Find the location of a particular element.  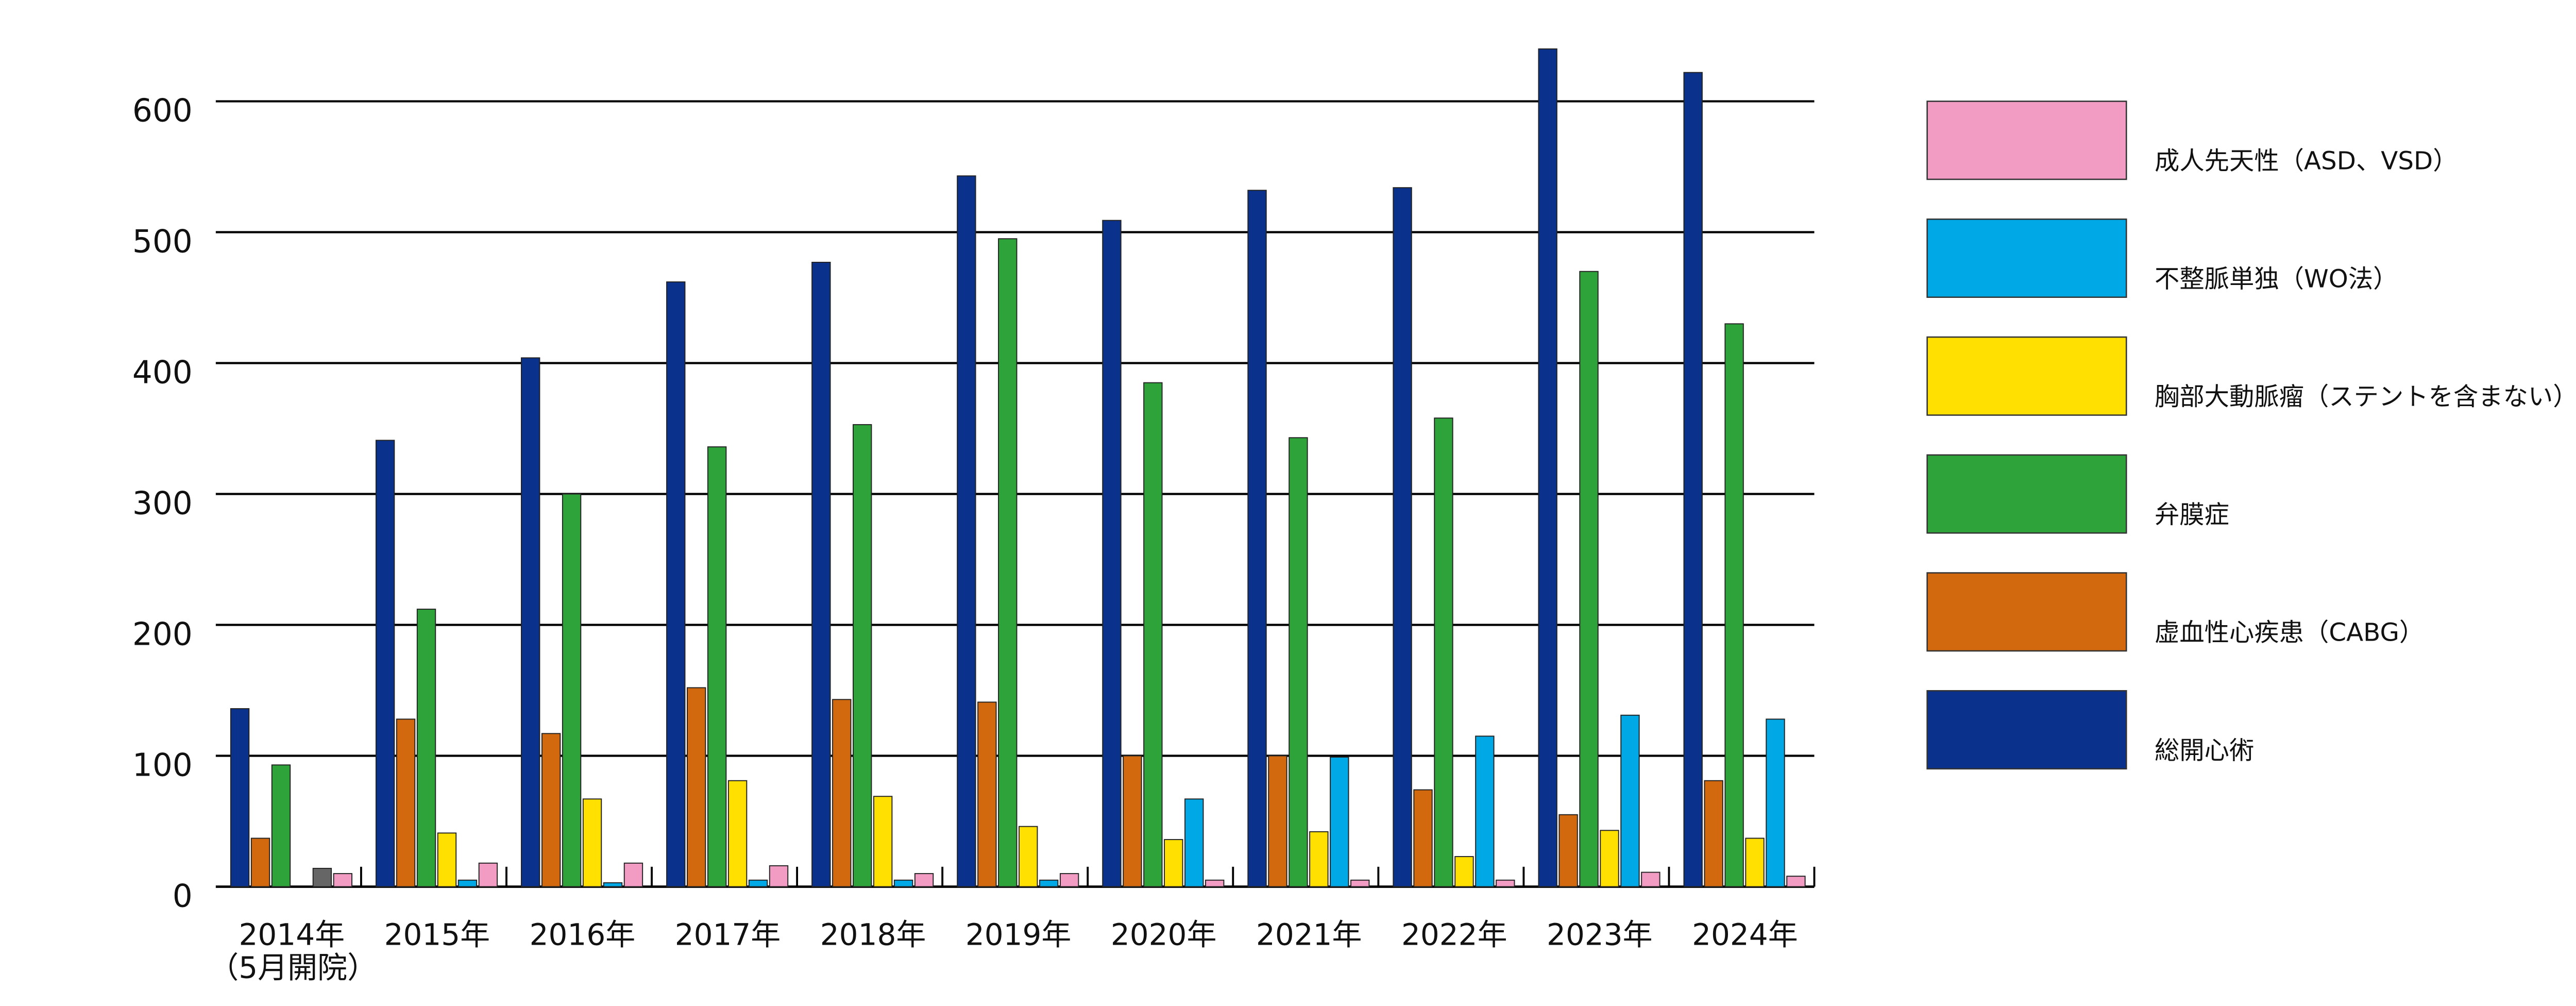

x-tick-label: 2016年 is located at coordinates (582, 935).